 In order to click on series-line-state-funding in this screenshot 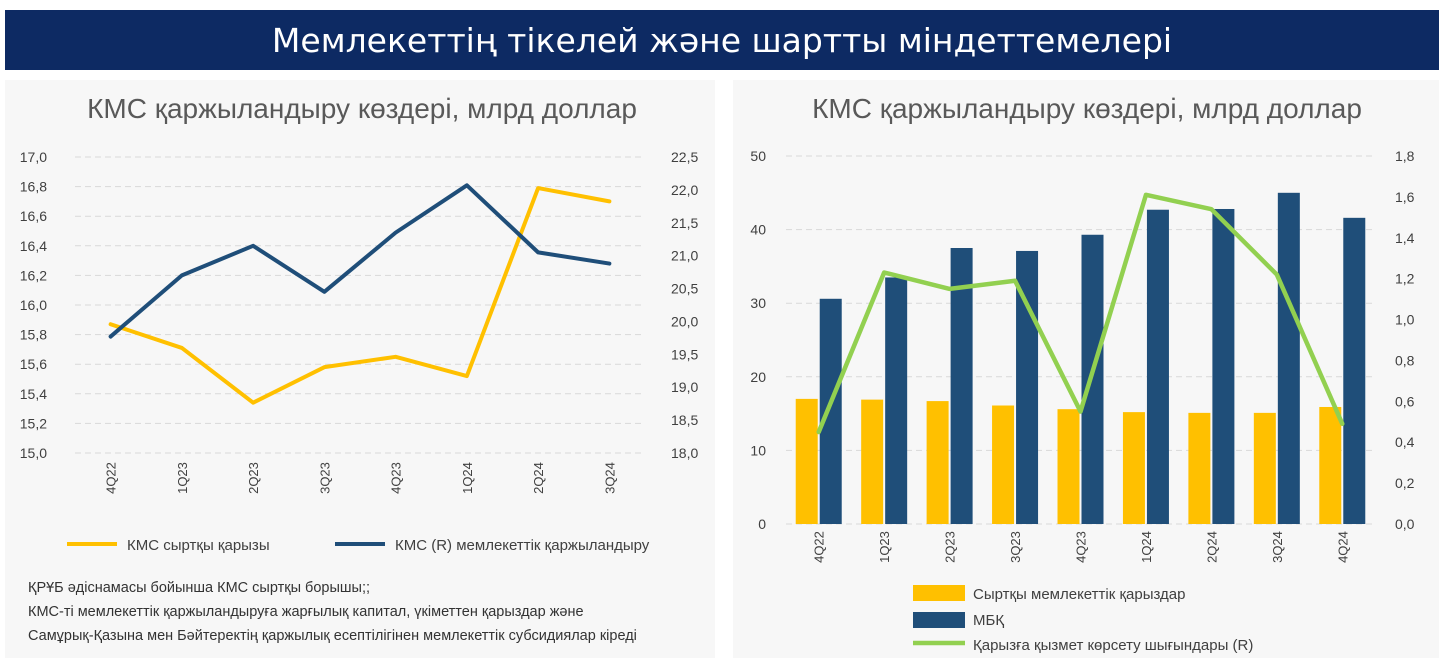, I will do `click(360, 261)`.